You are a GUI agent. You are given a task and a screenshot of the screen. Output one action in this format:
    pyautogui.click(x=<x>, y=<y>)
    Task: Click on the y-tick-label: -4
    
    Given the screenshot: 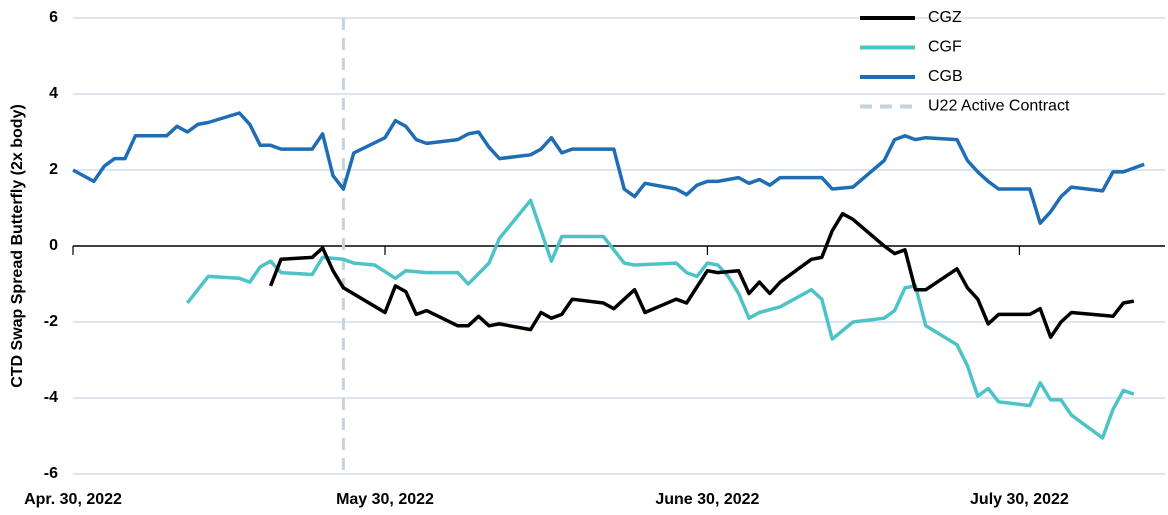 What is the action you would take?
    pyautogui.click(x=51, y=397)
    